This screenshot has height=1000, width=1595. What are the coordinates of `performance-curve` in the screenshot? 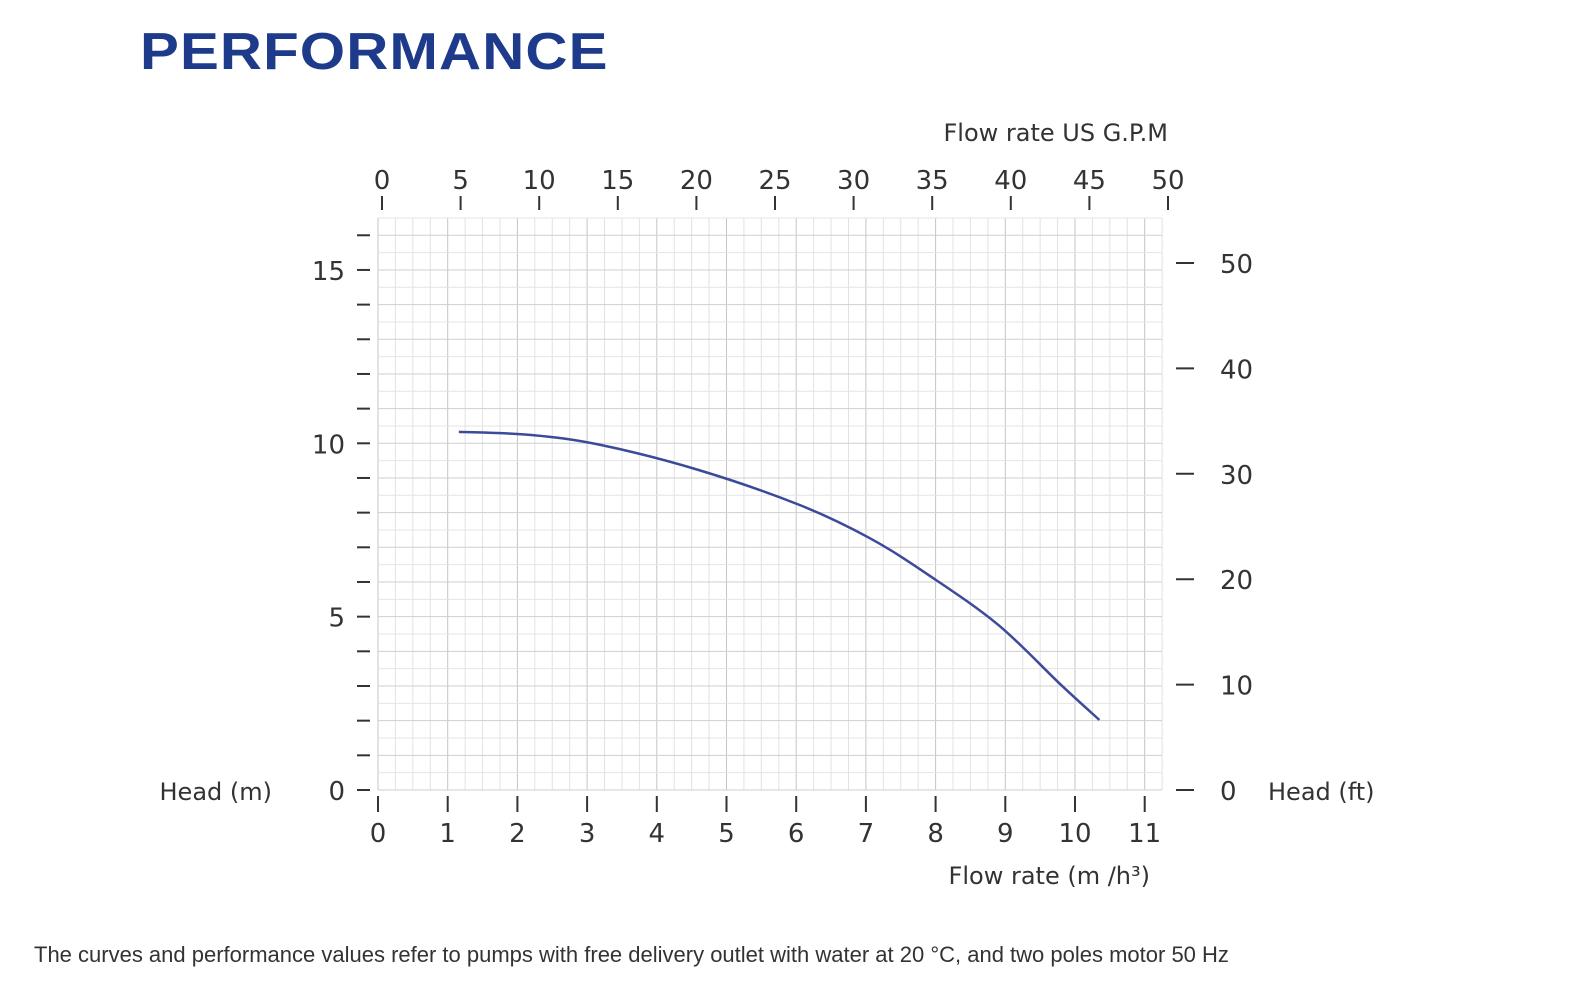 It's located at (779, 575).